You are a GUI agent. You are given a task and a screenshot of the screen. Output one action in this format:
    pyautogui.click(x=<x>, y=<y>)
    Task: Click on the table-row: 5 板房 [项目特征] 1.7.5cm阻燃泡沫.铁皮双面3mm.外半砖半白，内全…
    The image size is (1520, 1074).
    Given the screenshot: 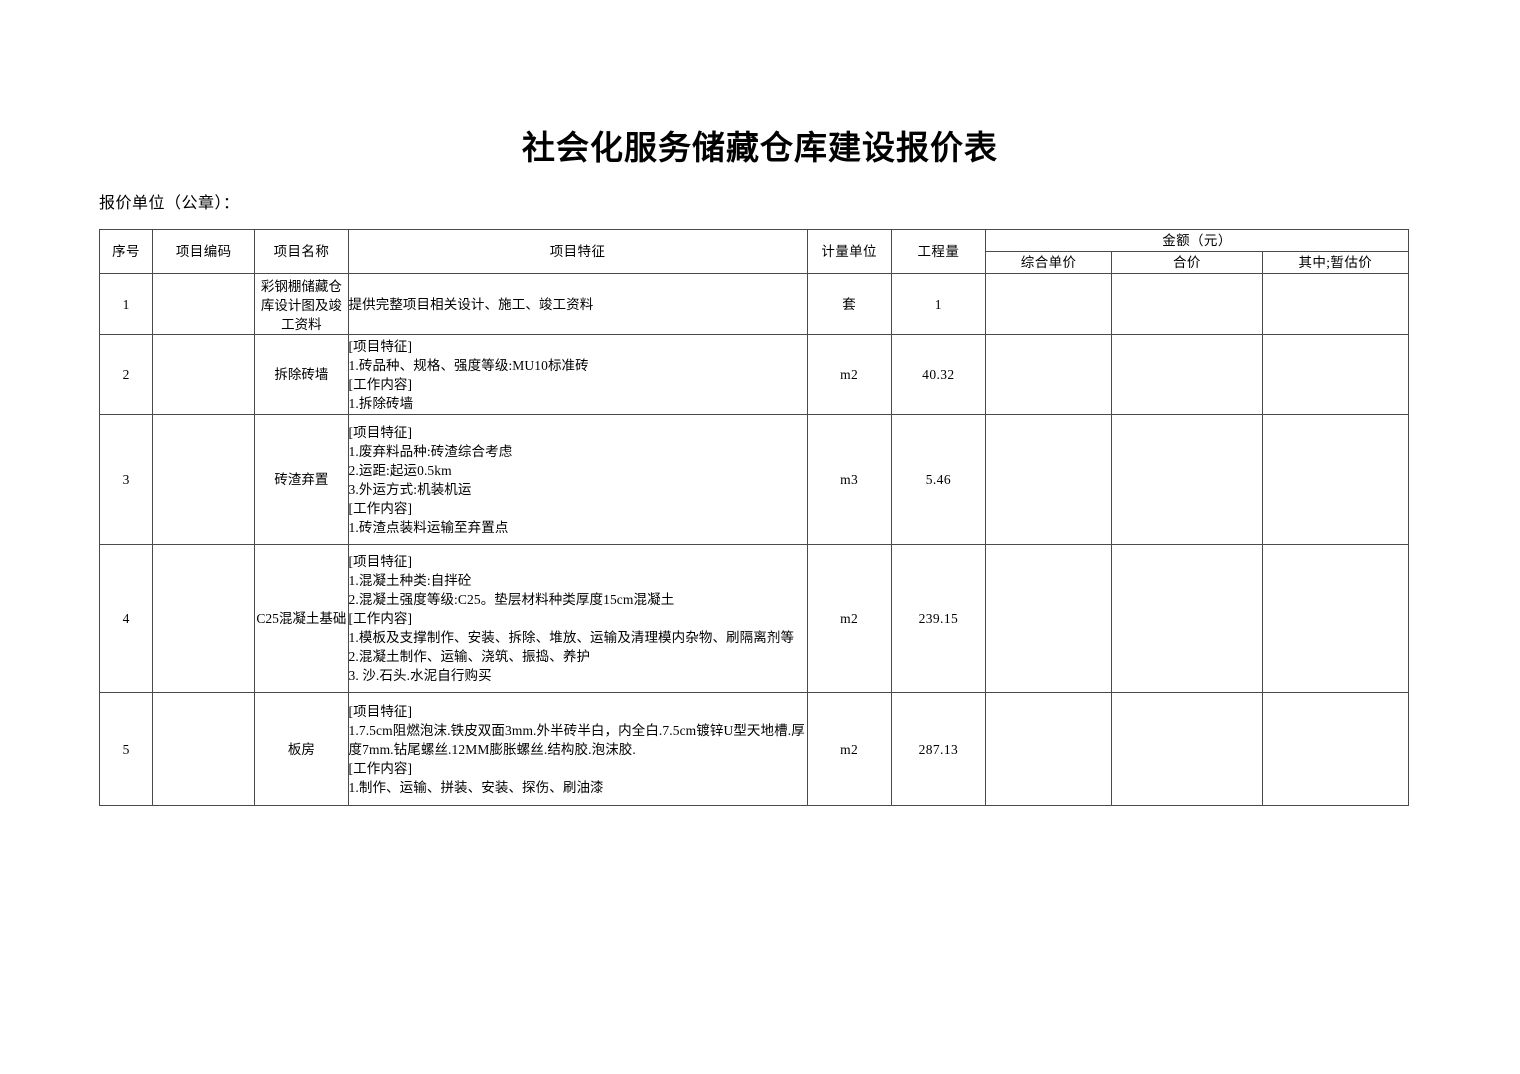 What is the action you would take?
    pyautogui.click(x=754, y=749)
    